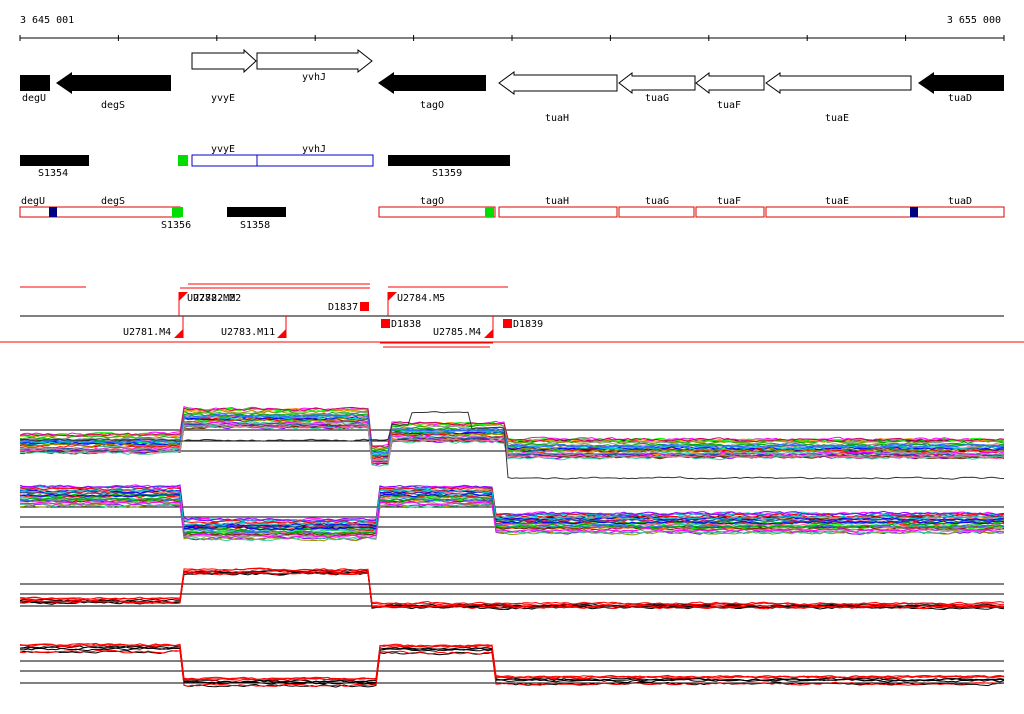  What do you see at coordinates (957, 212) in the screenshot?
I see `segment-tuaD` at bounding box center [957, 212].